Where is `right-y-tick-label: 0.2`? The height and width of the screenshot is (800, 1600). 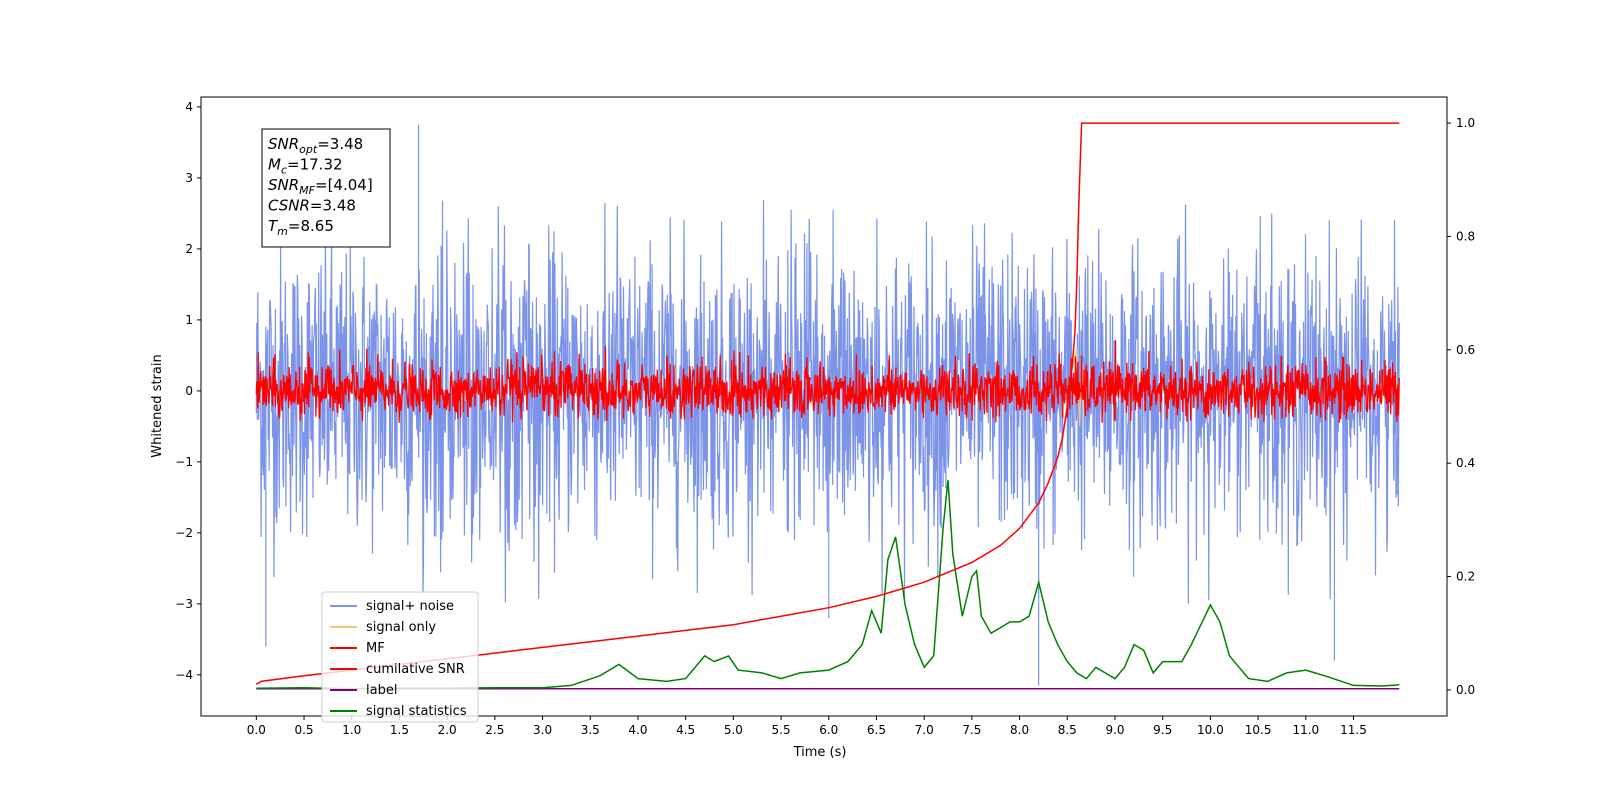
right-y-tick-label: 0.2 is located at coordinates (1465, 577).